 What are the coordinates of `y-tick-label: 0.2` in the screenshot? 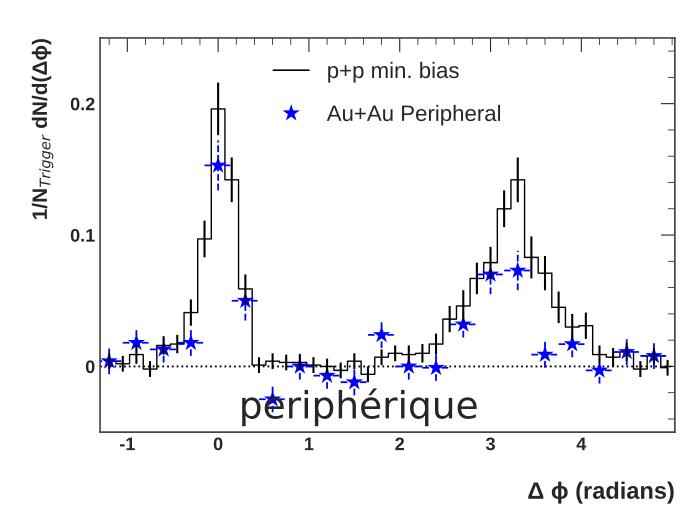 It's located at (82, 104).